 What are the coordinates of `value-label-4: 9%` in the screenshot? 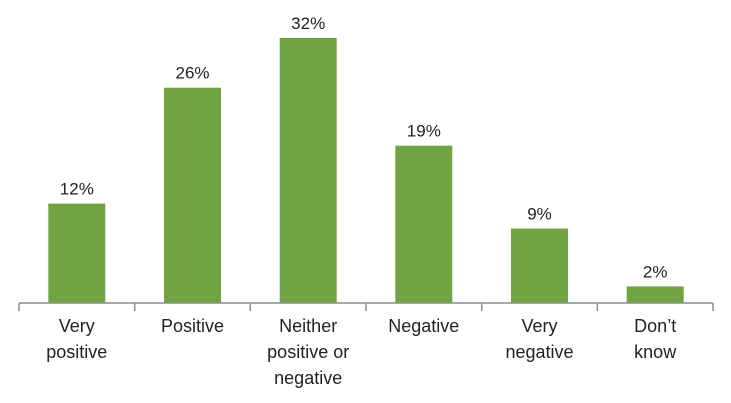 It's located at (539, 214).